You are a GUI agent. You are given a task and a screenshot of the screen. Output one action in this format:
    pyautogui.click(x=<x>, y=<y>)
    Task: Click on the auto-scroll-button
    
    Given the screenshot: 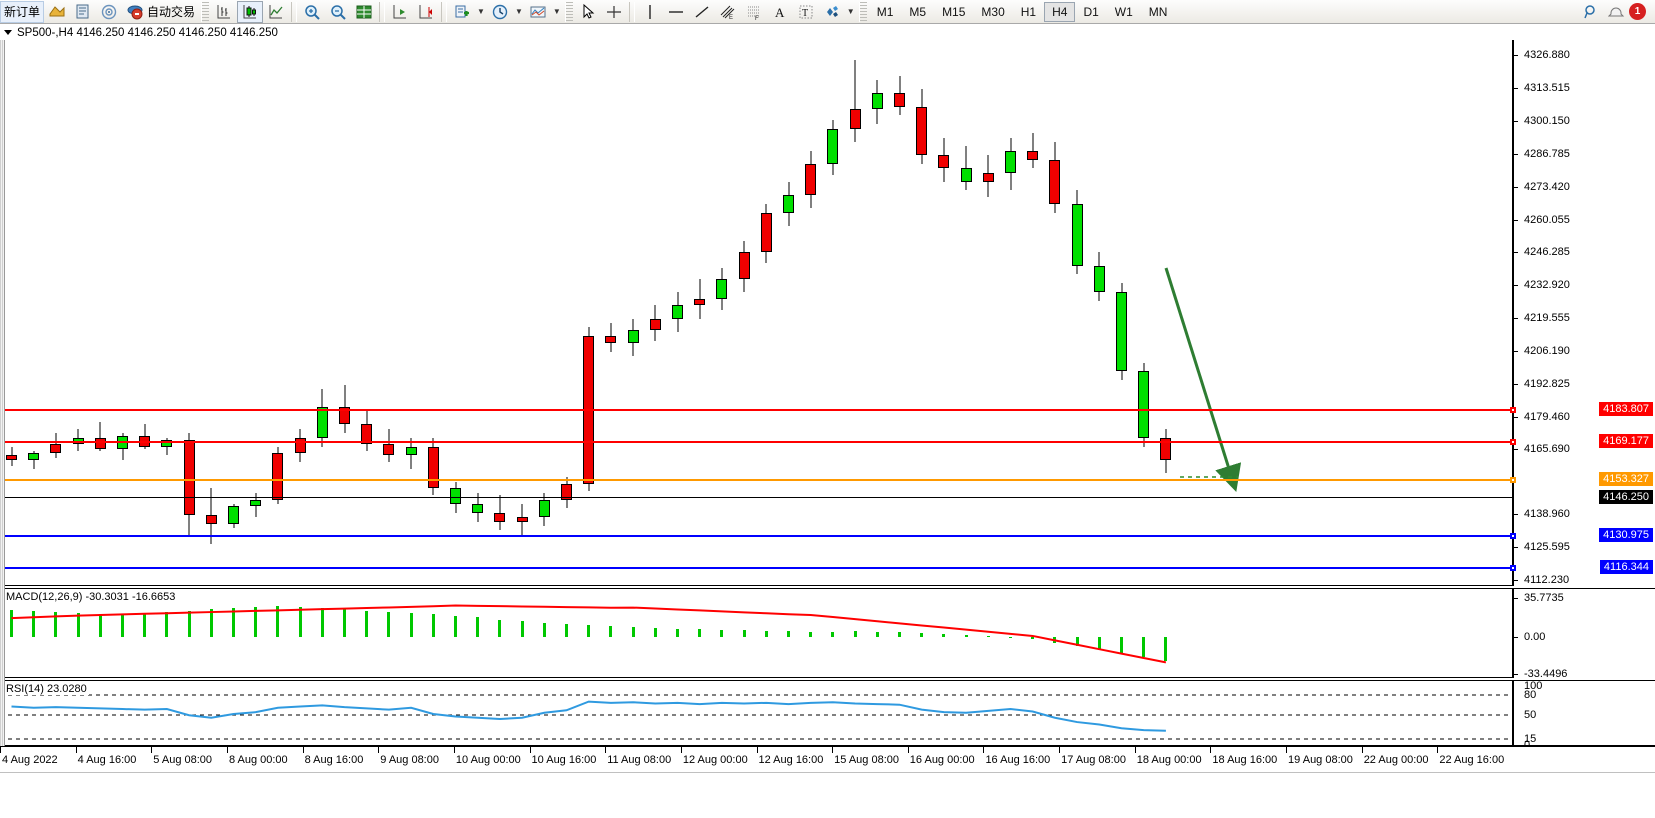 What is the action you would take?
    pyautogui.click(x=400, y=12)
    